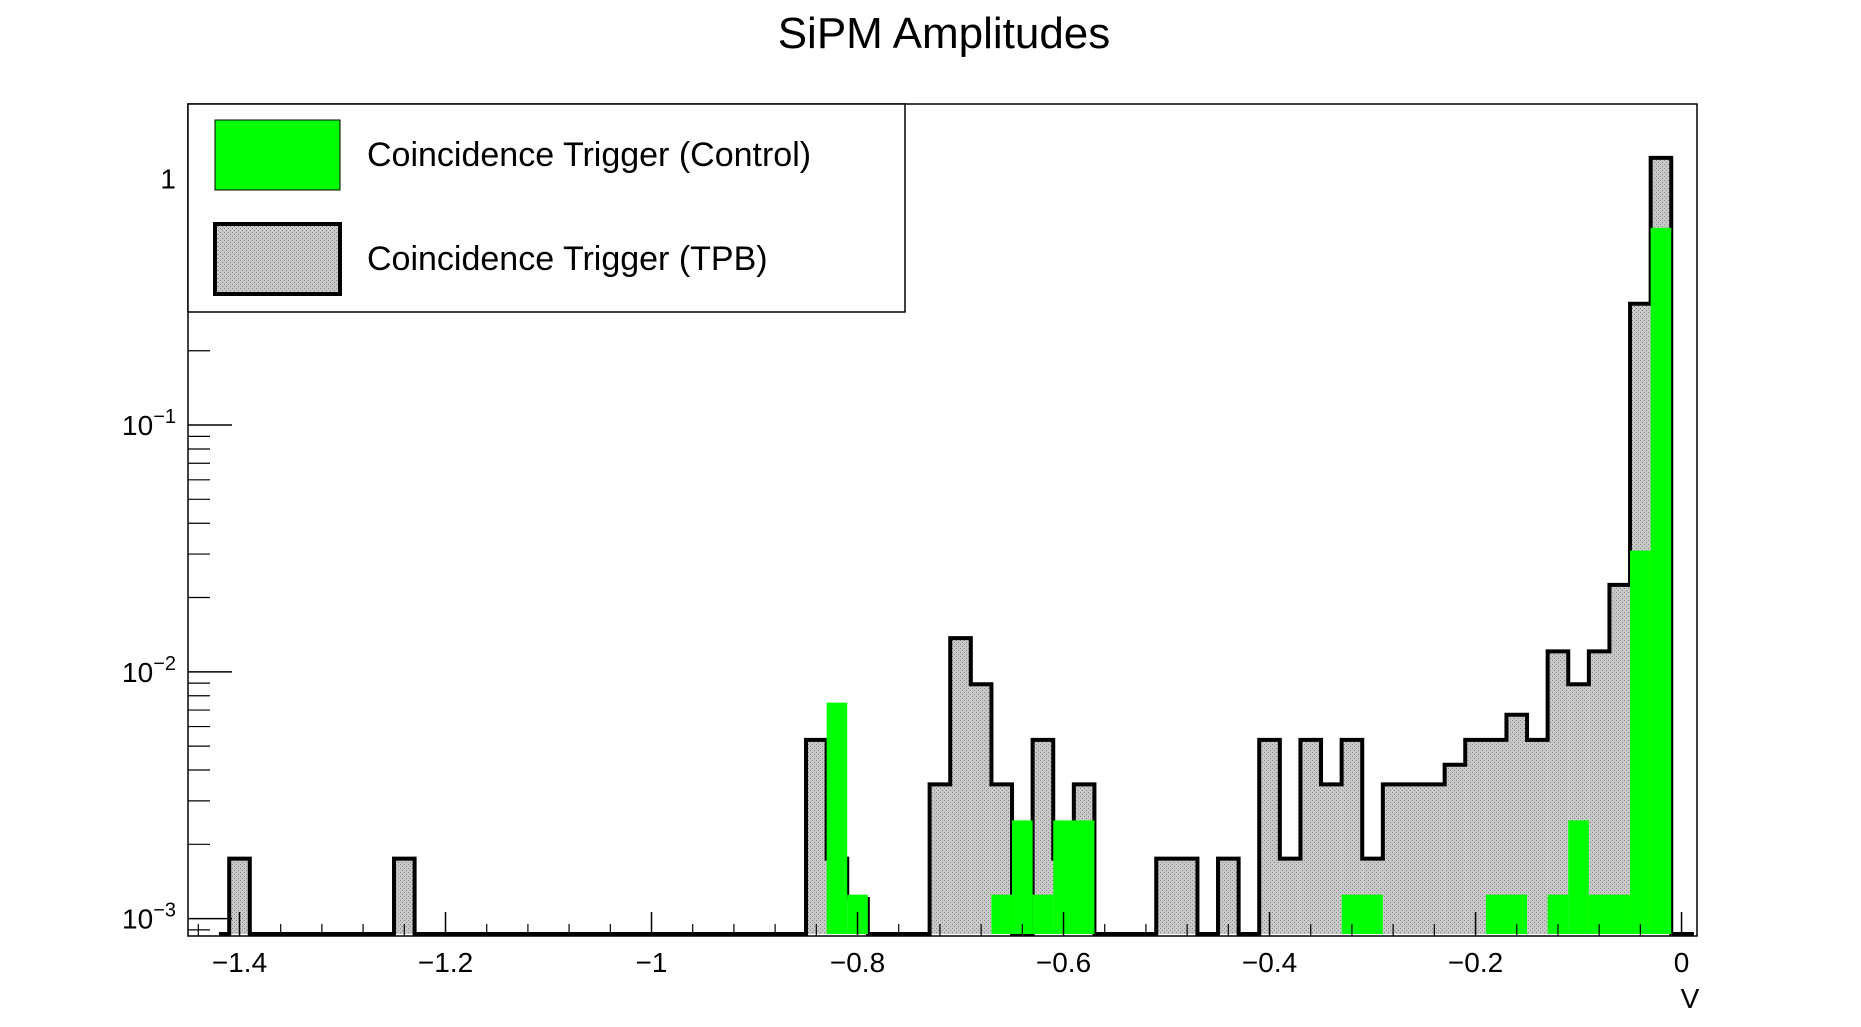  What do you see at coordinates (277, 155) in the screenshot?
I see `legend-swatch-control` at bounding box center [277, 155].